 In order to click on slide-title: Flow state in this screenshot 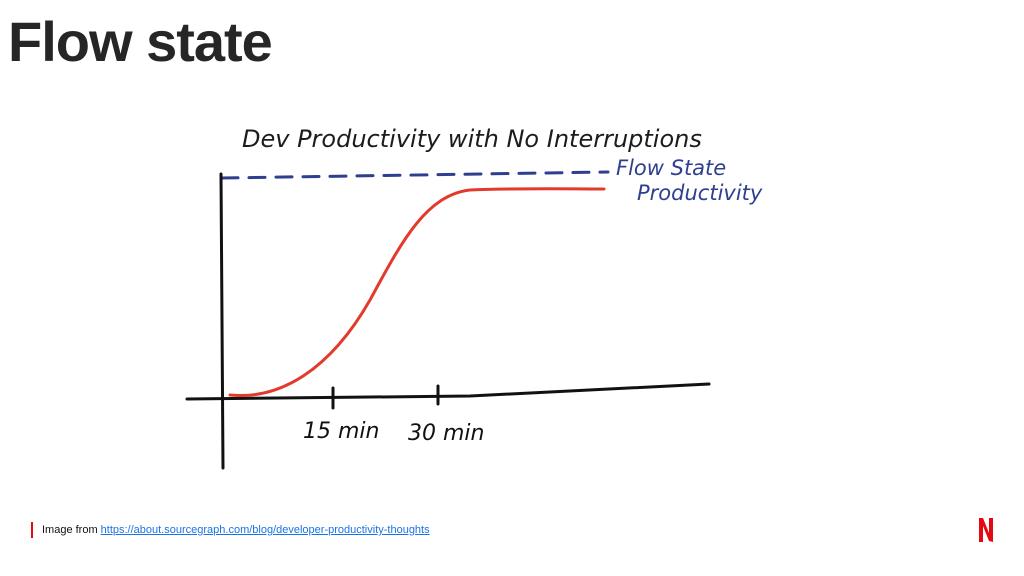, I will do `click(140, 41)`.